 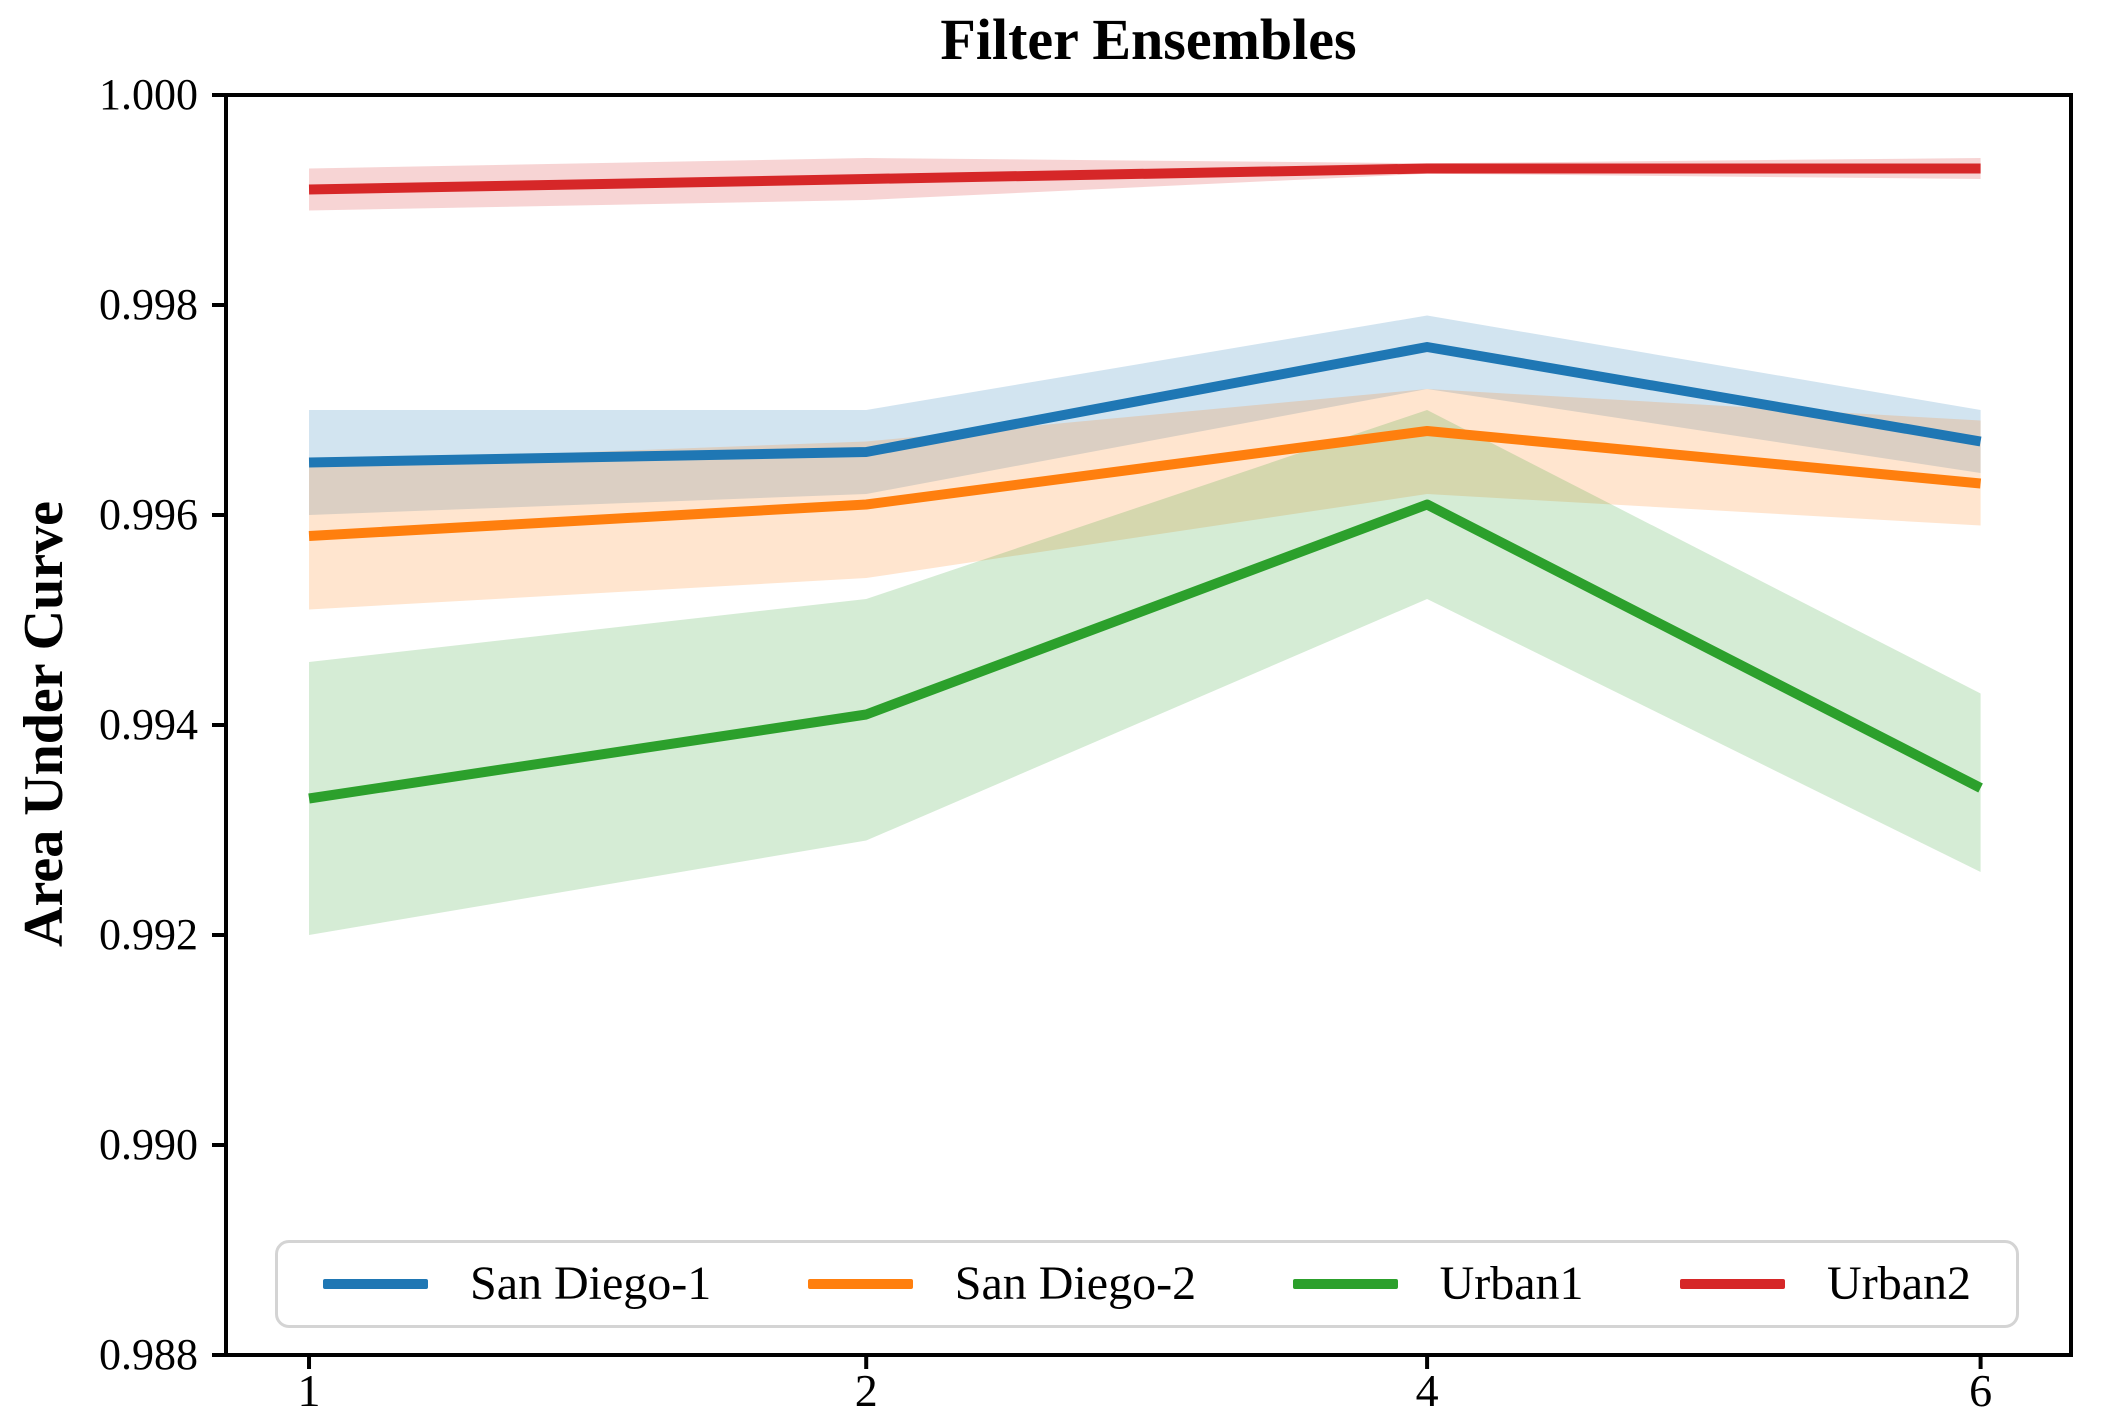 I want to click on legend-label: San Diego-2, so click(x=1075, y=1283).